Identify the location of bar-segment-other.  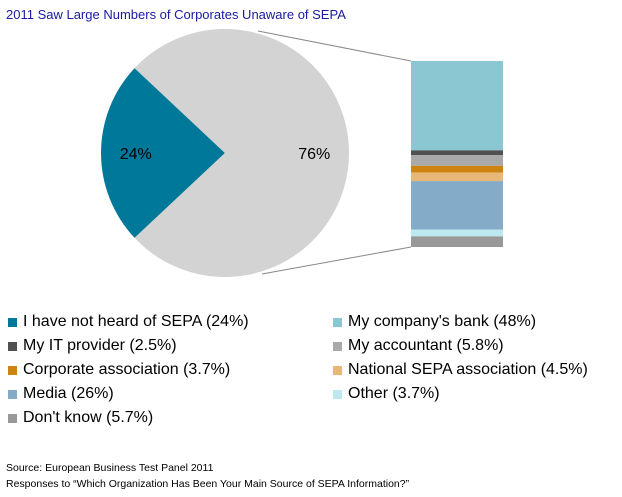
(457, 233).